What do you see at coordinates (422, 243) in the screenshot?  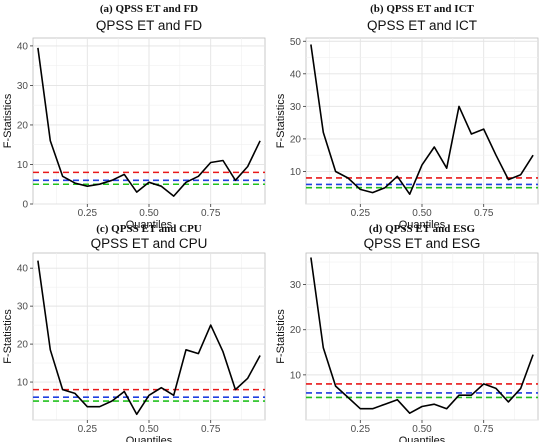 I see `chart-title: QPSS ET and ESG` at bounding box center [422, 243].